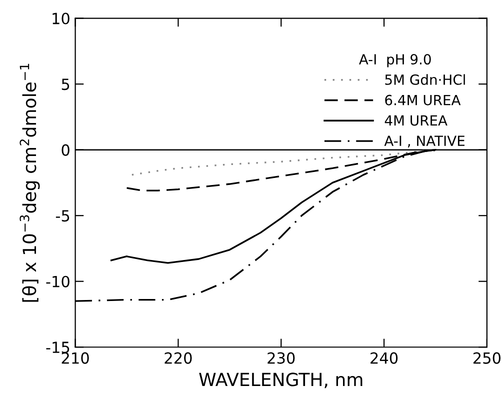 This screenshot has height=406, width=502. I want to click on y-tick-label: -10, so click(58, 282).